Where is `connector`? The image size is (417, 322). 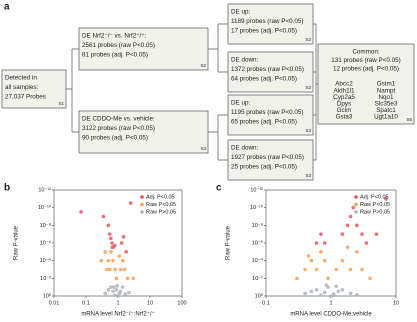 connector is located at coordinates (218, 48).